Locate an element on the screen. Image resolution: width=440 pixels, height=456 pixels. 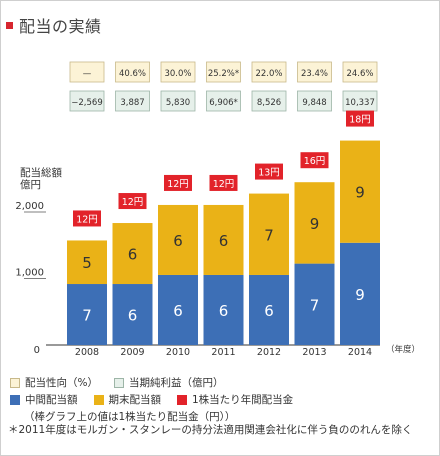
y-tick-label: 0 is located at coordinates (37, 350).